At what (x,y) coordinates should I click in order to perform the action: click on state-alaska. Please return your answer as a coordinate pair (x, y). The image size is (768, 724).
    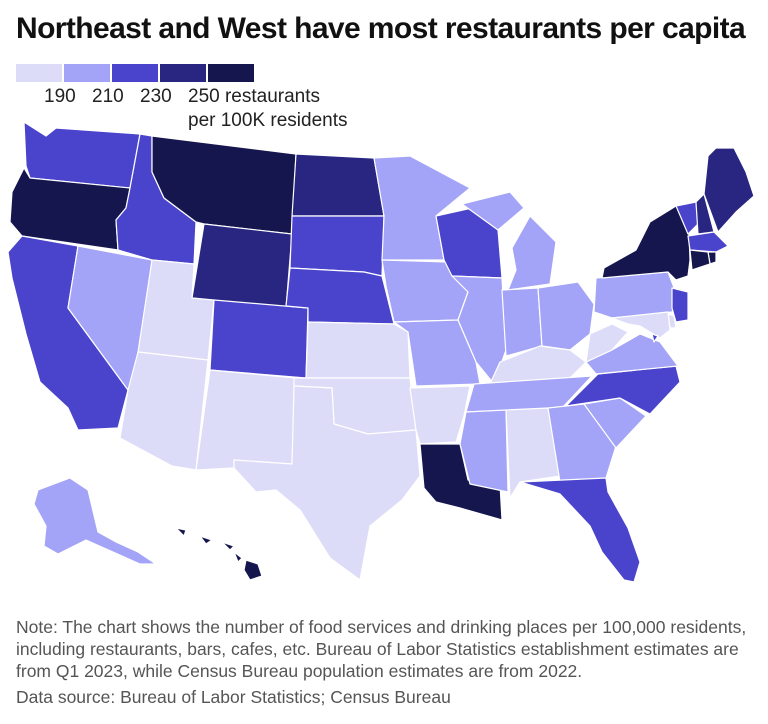
    Looking at the image, I should click on (95, 521).